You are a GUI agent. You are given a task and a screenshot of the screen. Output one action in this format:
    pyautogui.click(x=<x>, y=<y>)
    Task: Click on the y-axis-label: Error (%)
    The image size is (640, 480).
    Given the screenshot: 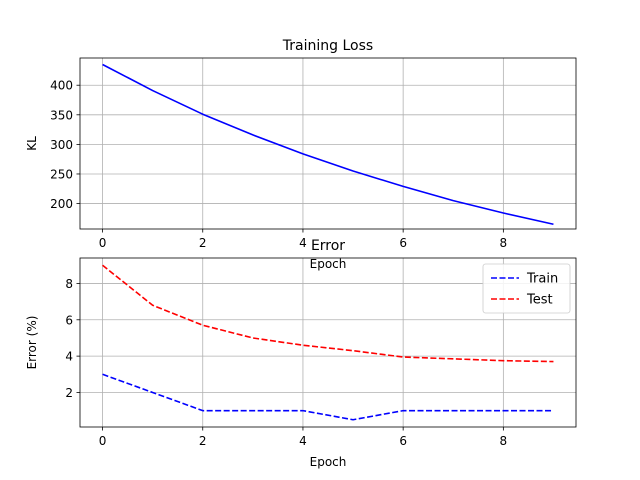 What is the action you would take?
    pyautogui.click(x=32, y=343)
    